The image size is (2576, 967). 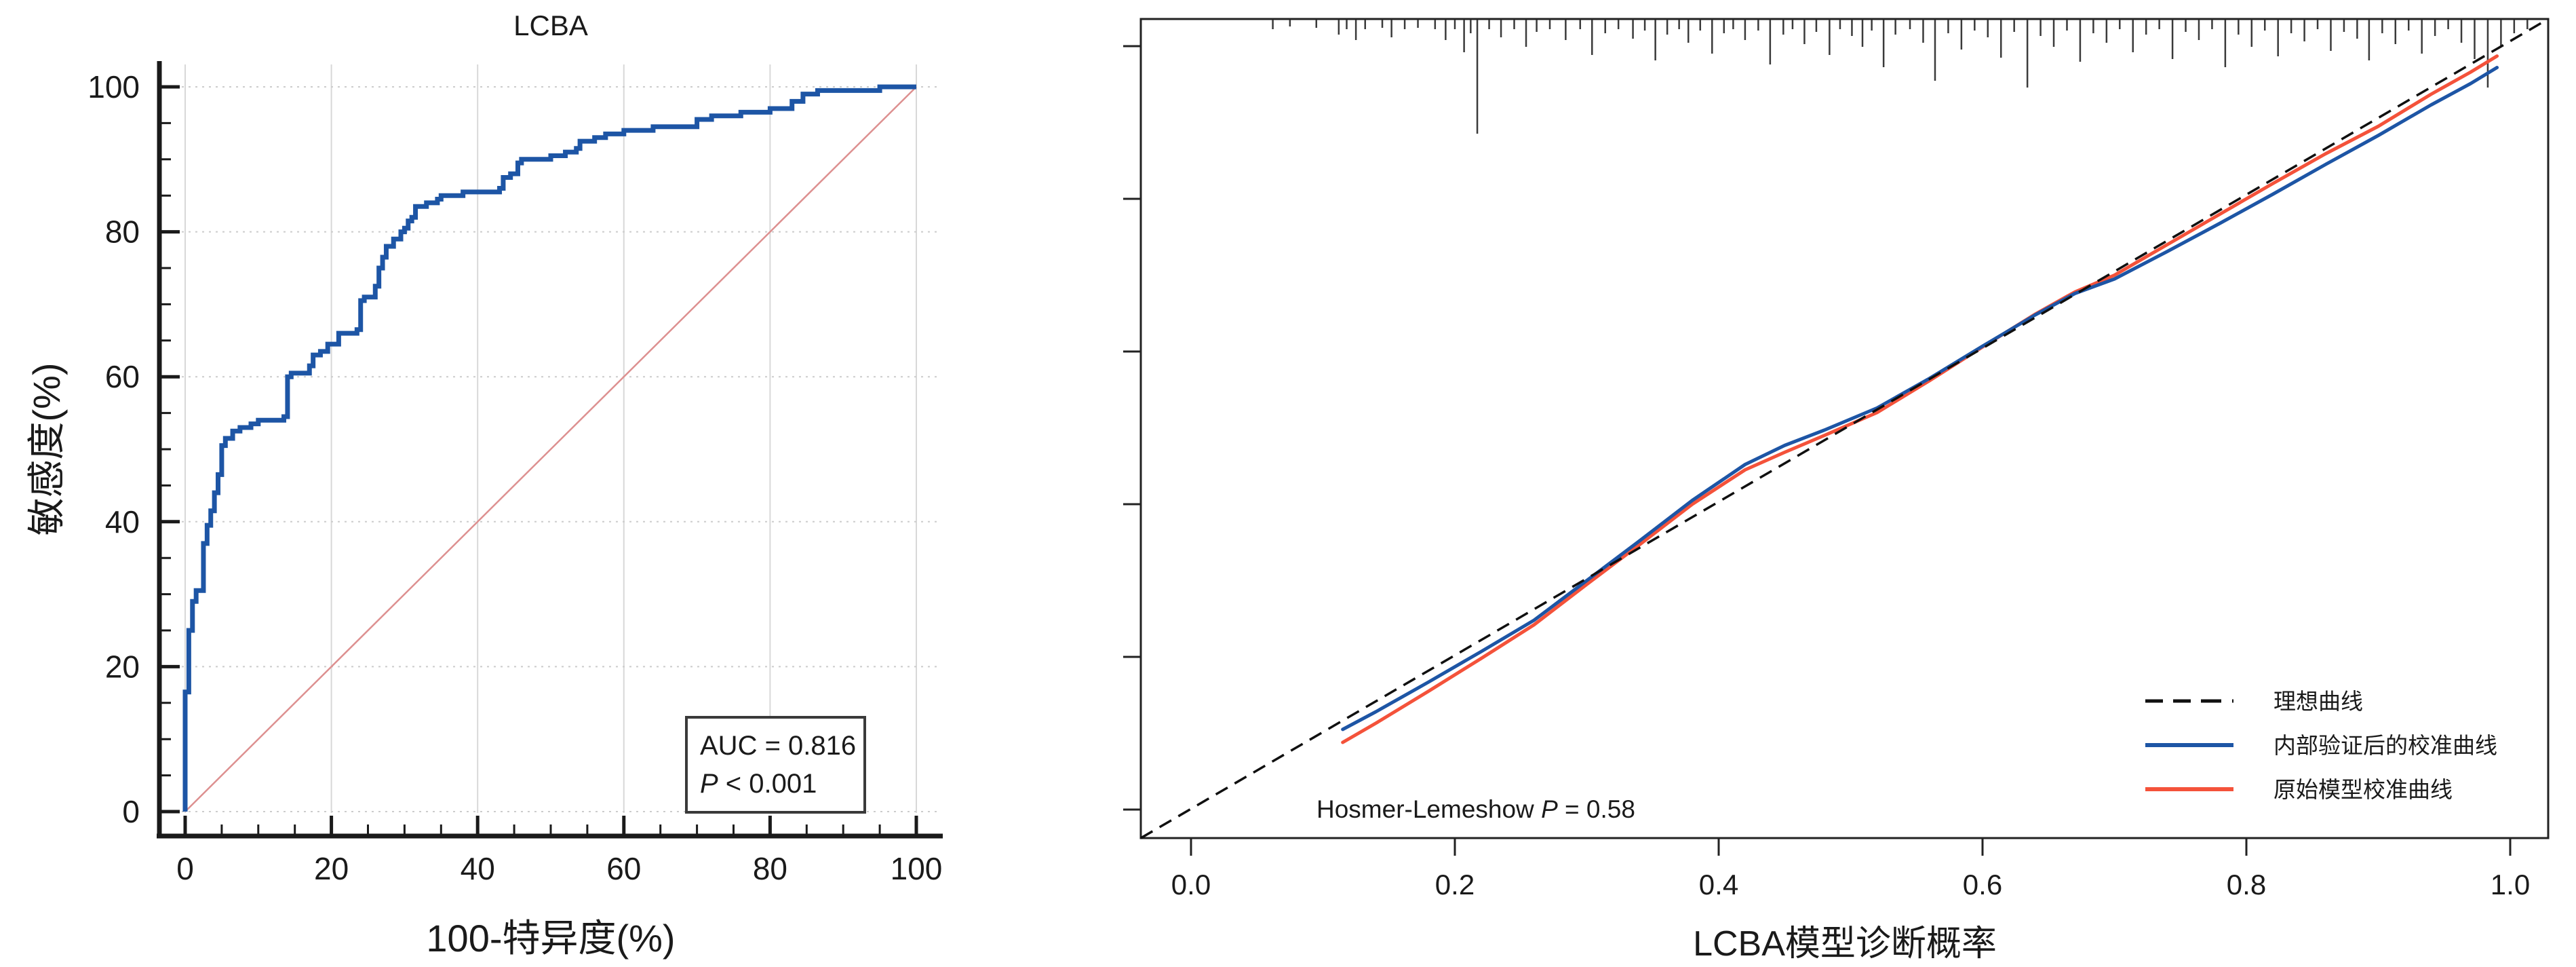 I want to click on calibration-x-tick-label: 0.4, so click(x=1718, y=885).